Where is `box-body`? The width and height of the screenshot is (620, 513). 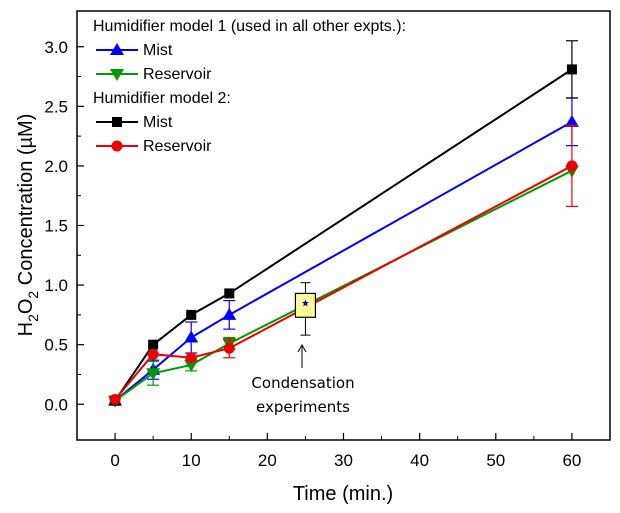 box-body is located at coordinates (305, 305).